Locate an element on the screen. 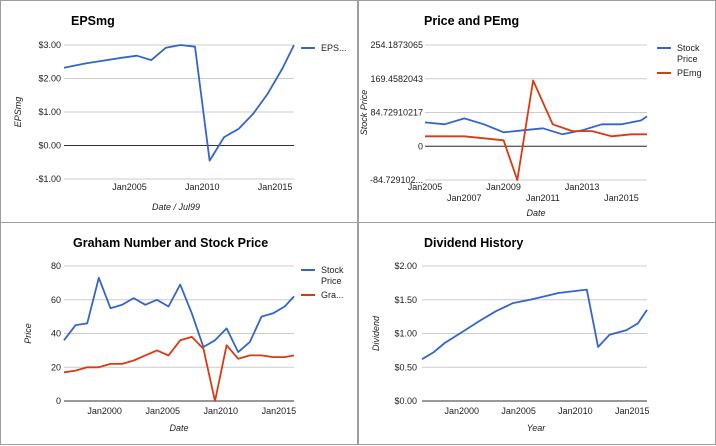  chart-title: EPSmg is located at coordinates (93, 21).